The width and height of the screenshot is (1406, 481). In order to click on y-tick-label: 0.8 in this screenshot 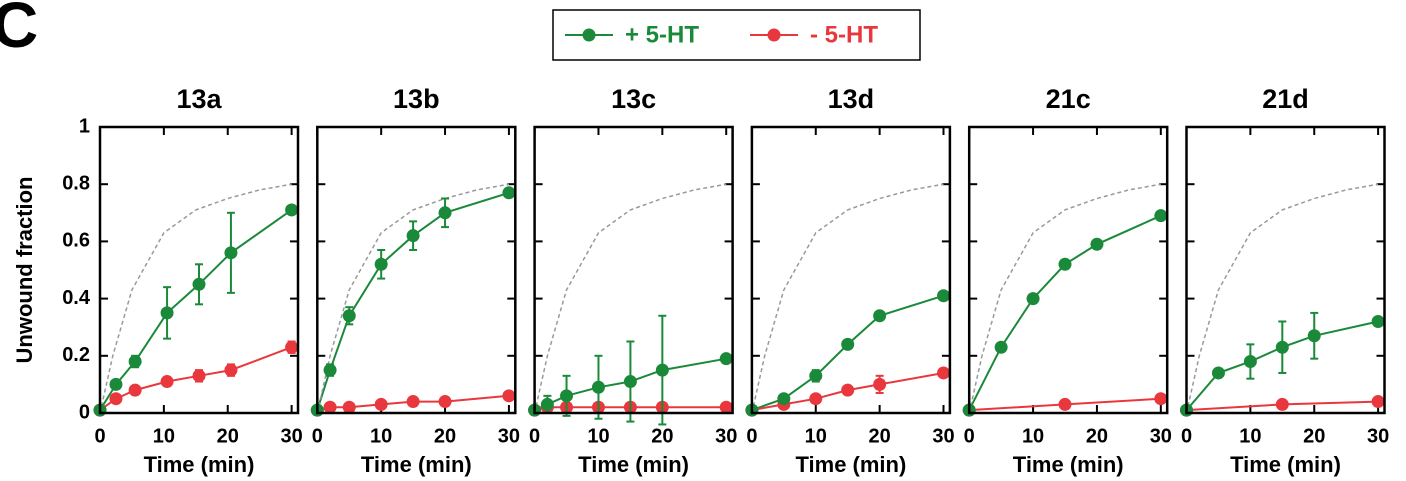, I will do `click(76, 183)`.